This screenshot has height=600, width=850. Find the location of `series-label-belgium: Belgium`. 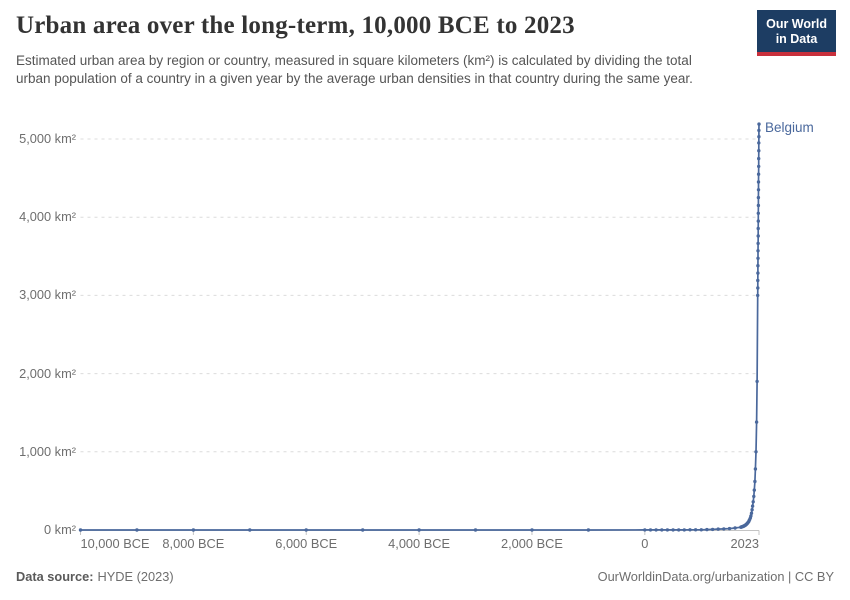

series-label-belgium: Belgium is located at coordinates (789, 128).